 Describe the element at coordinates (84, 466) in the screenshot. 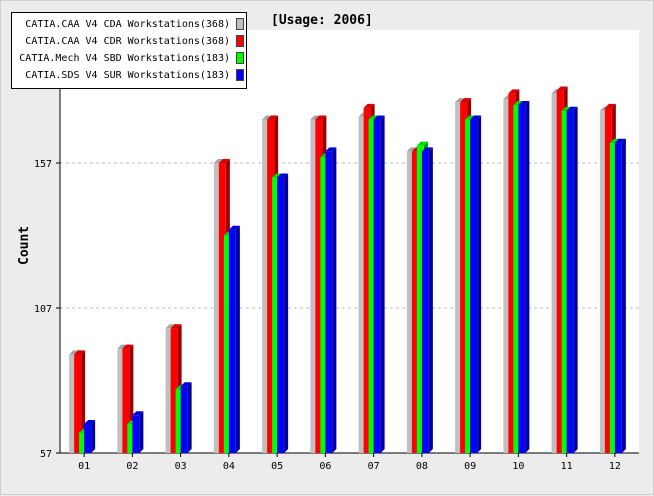

I see `x-tick-label: 01` at that location.